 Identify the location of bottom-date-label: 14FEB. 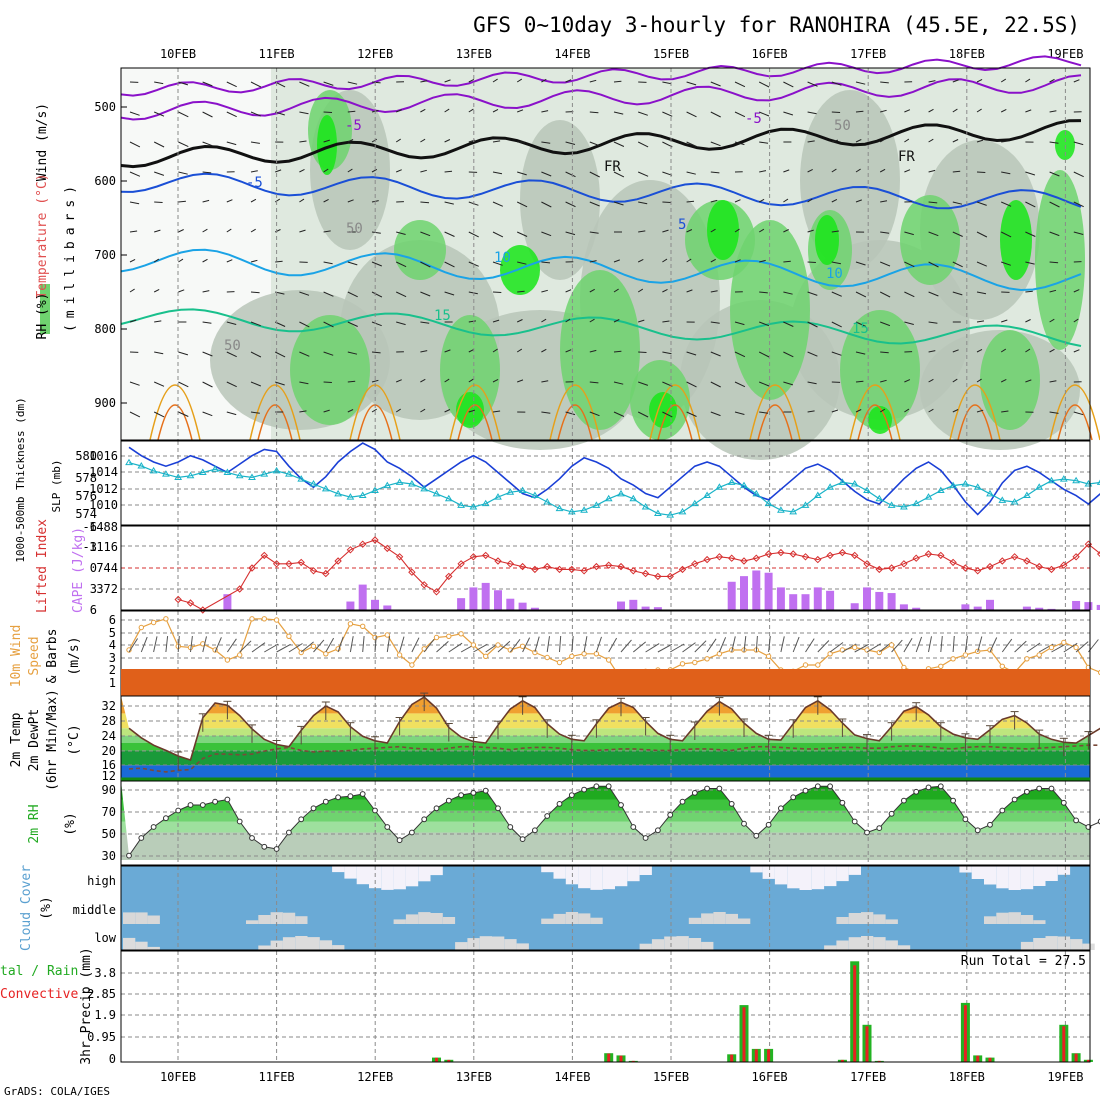
(572, 1077).